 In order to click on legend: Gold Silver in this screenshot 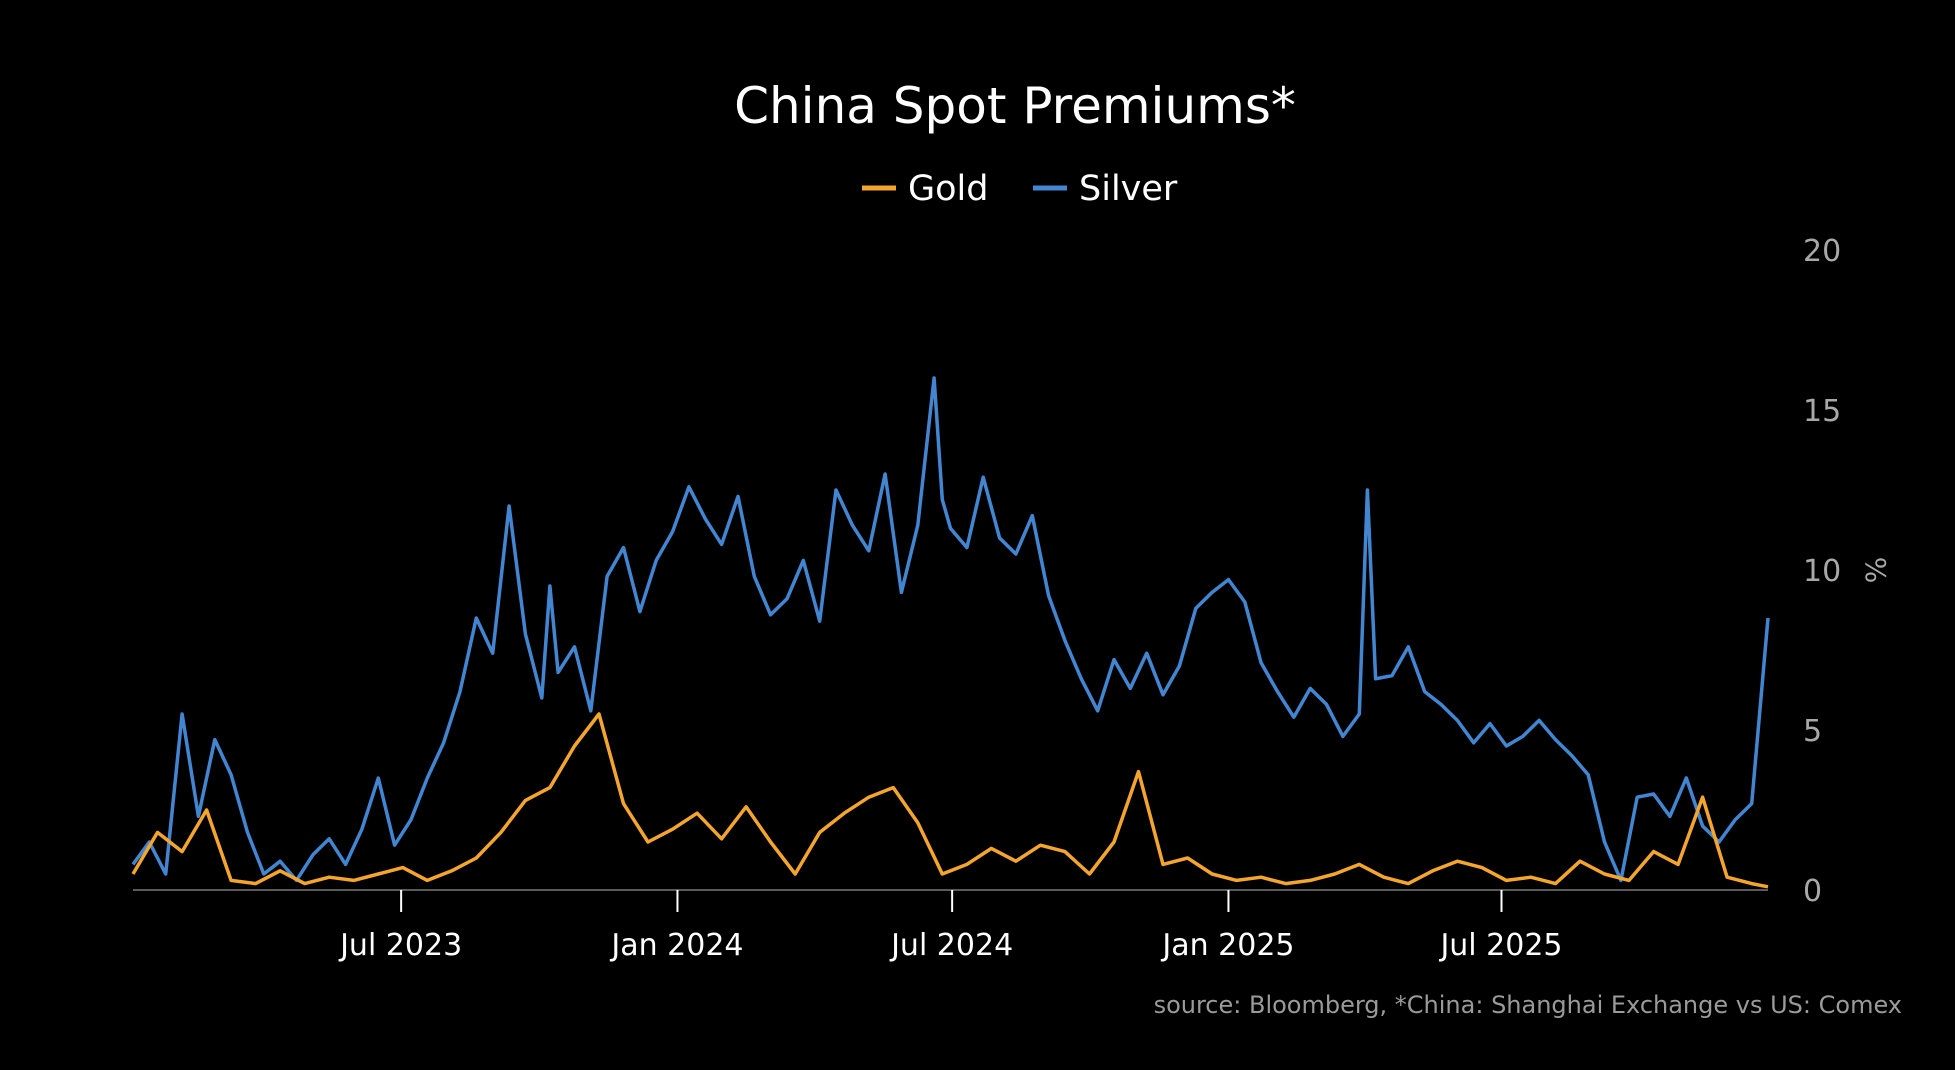, I will do `click(1020, 189)`.